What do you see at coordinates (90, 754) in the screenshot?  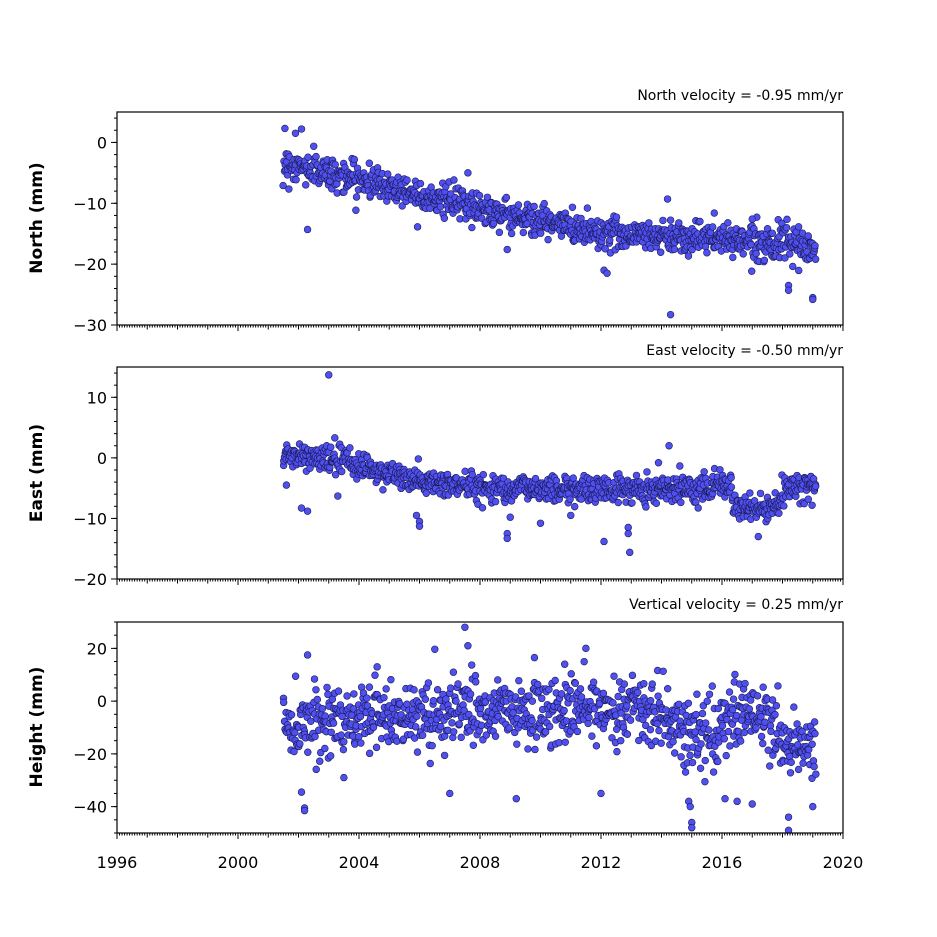 I see `y-tick-label: −20` at bounding box center [90, 754].